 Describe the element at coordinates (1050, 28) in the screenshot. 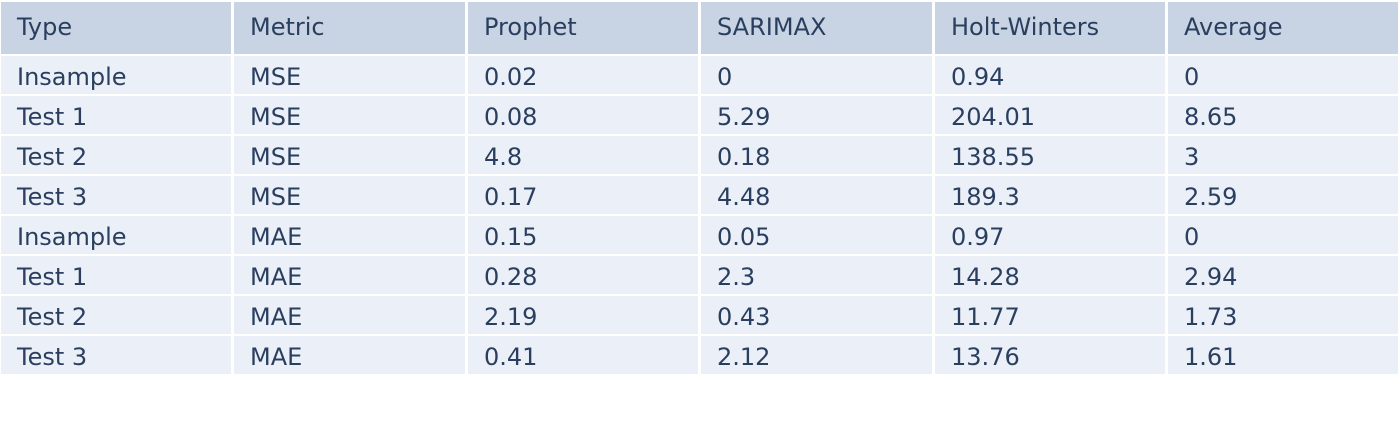

I see `header-cell-holt-winters: Holt-Winters` at that location.